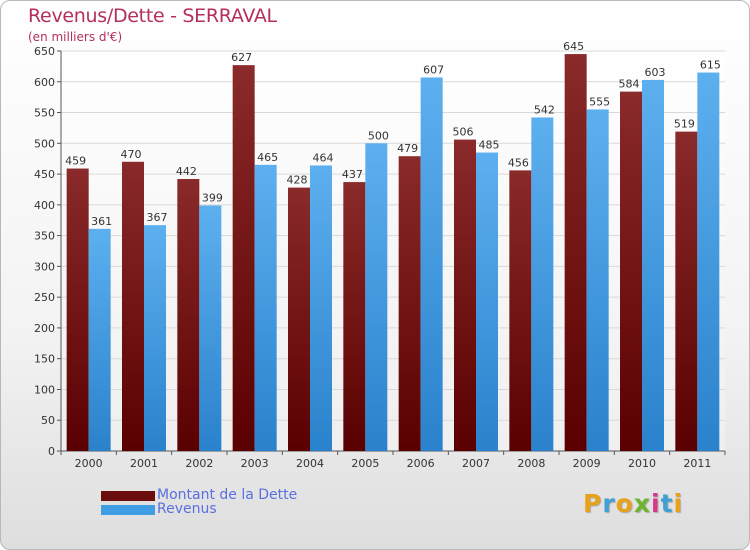 This screenshot has height=550, width=750. I want to click on y-tick-label: 500, so click(44, 143).